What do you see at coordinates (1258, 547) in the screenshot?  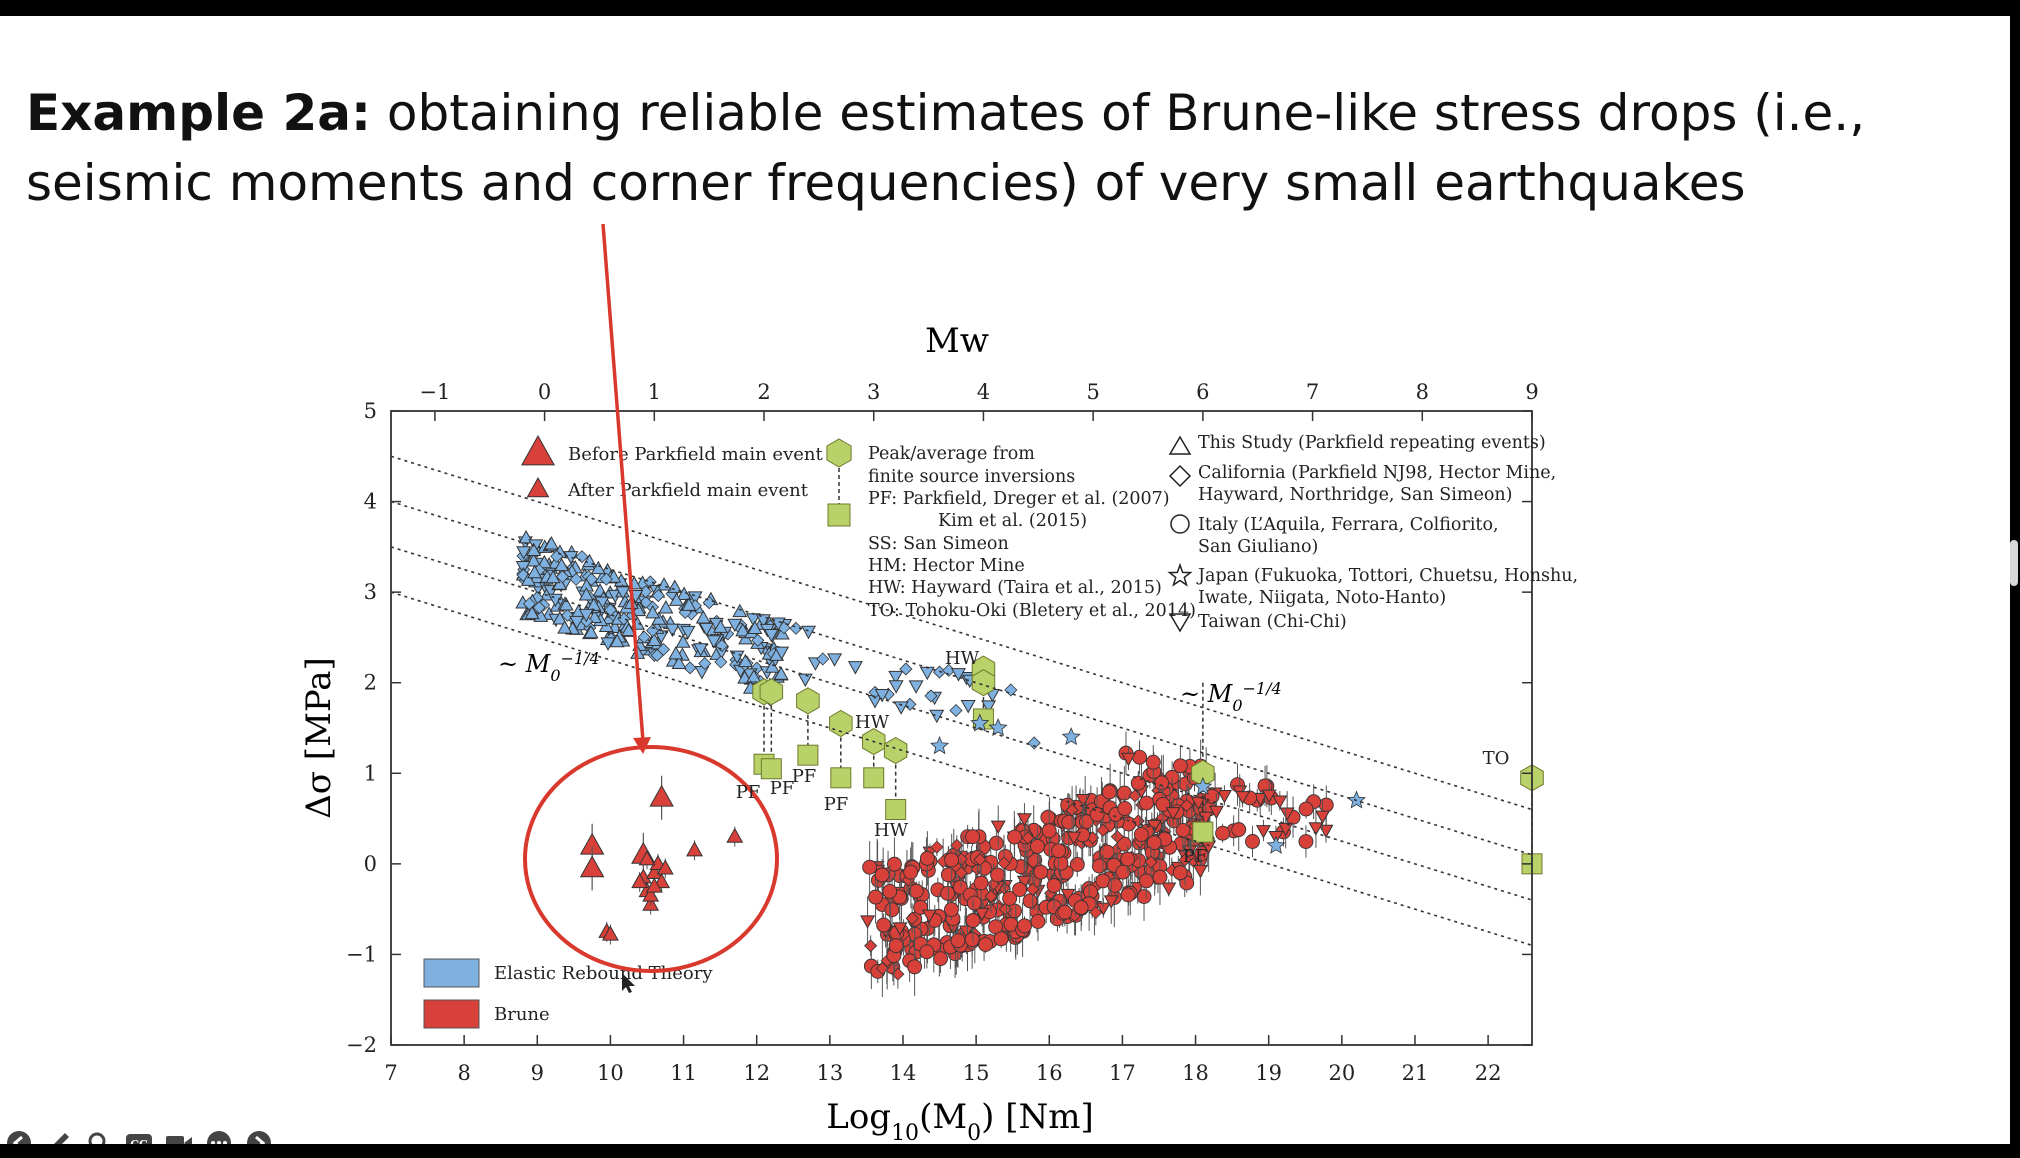 I see `legend-right-entry: San Giuliano)` at bounding box center [1258, 547].